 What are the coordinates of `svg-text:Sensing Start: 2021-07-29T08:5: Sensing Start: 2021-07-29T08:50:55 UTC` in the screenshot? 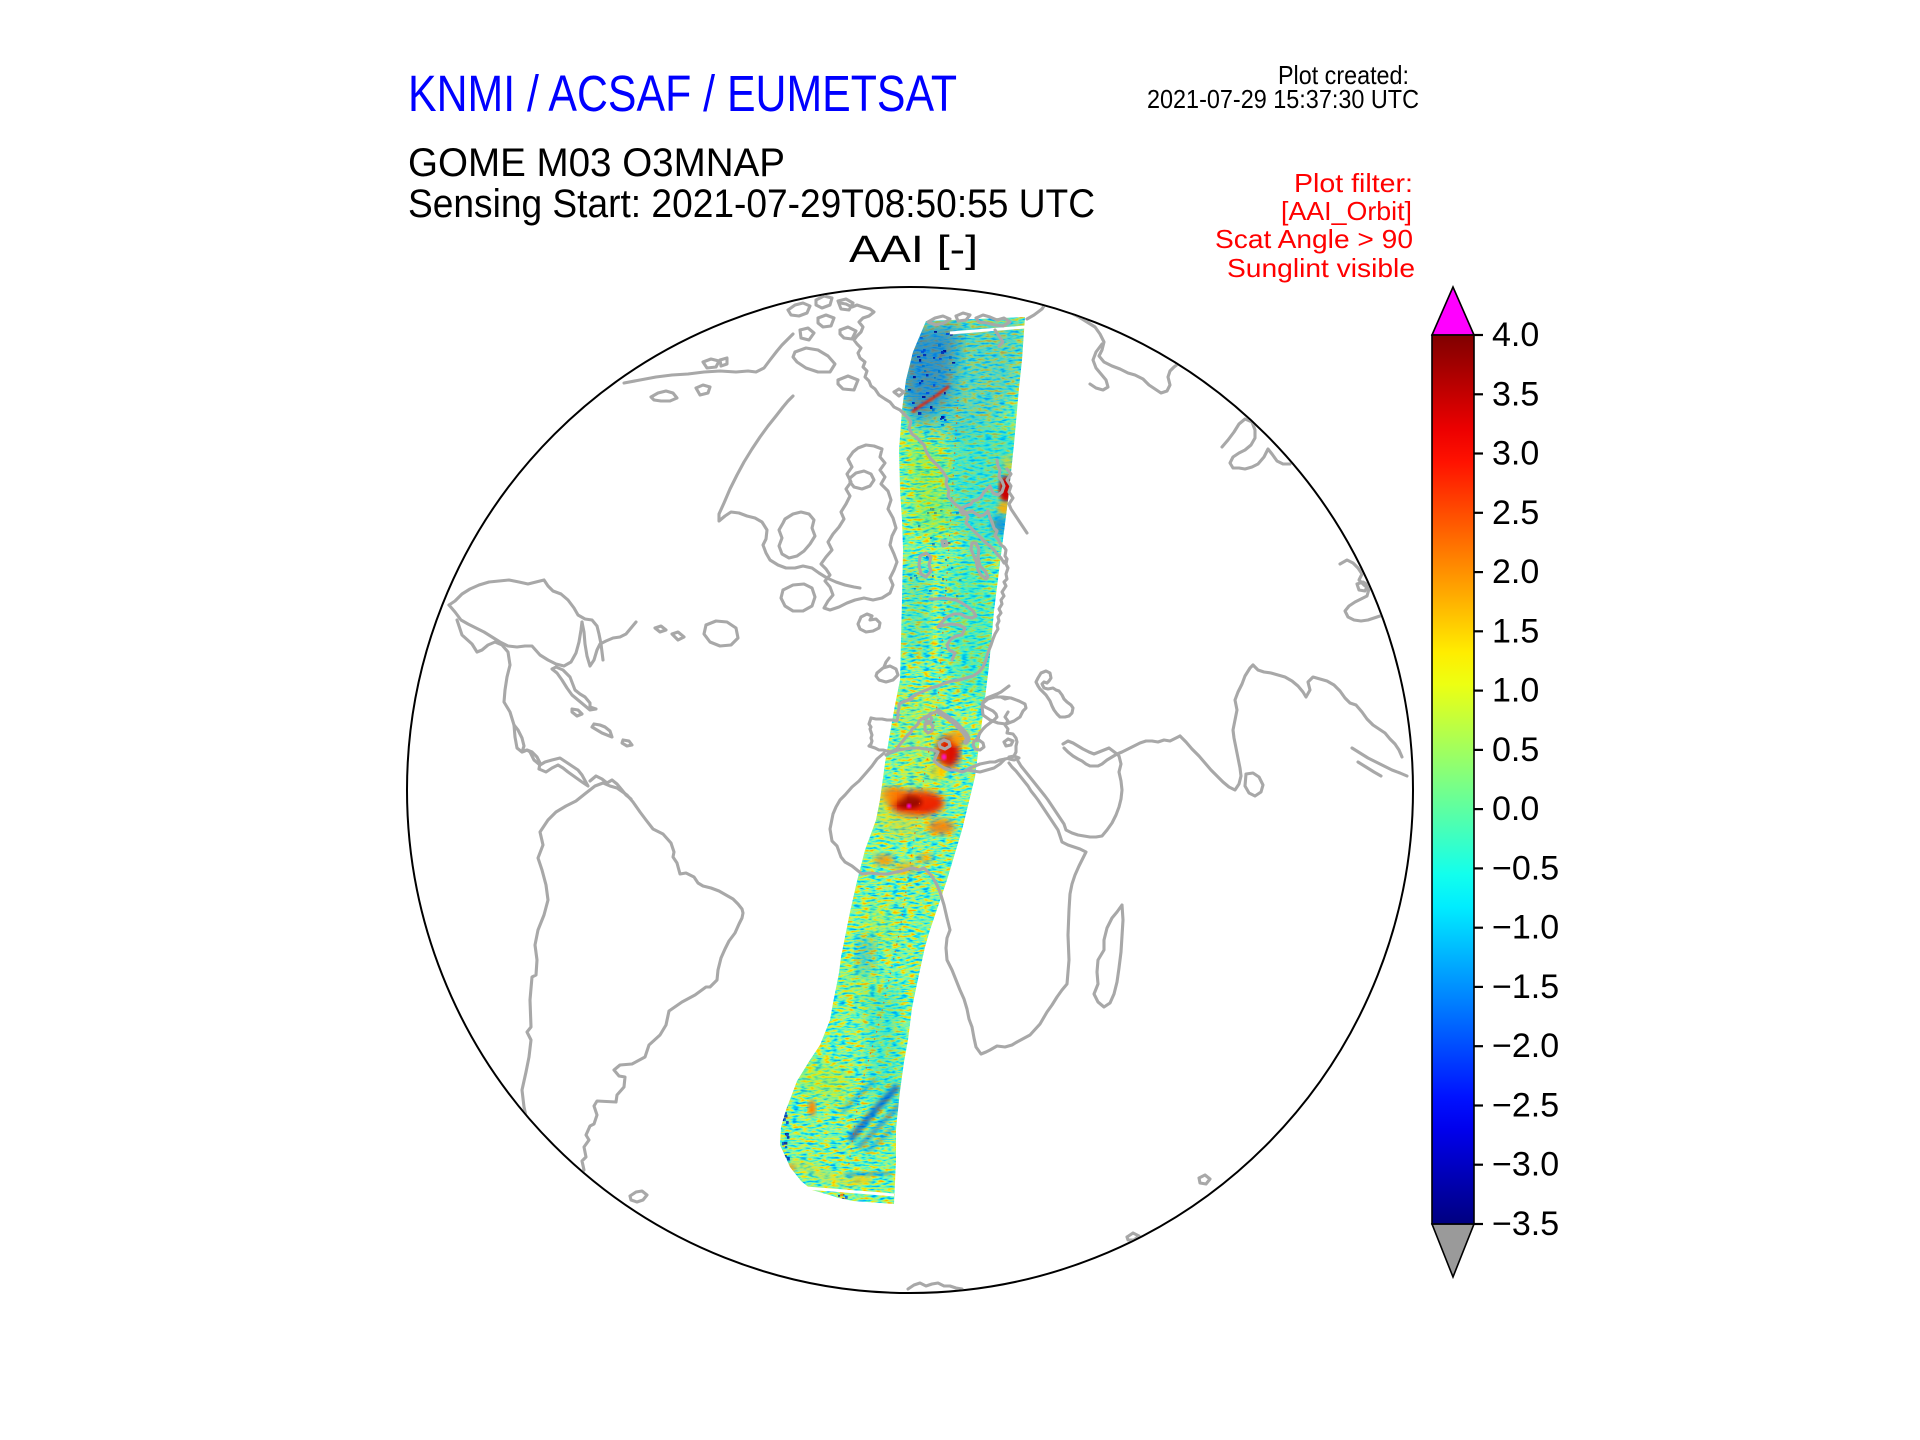 It's located at (751, 204).